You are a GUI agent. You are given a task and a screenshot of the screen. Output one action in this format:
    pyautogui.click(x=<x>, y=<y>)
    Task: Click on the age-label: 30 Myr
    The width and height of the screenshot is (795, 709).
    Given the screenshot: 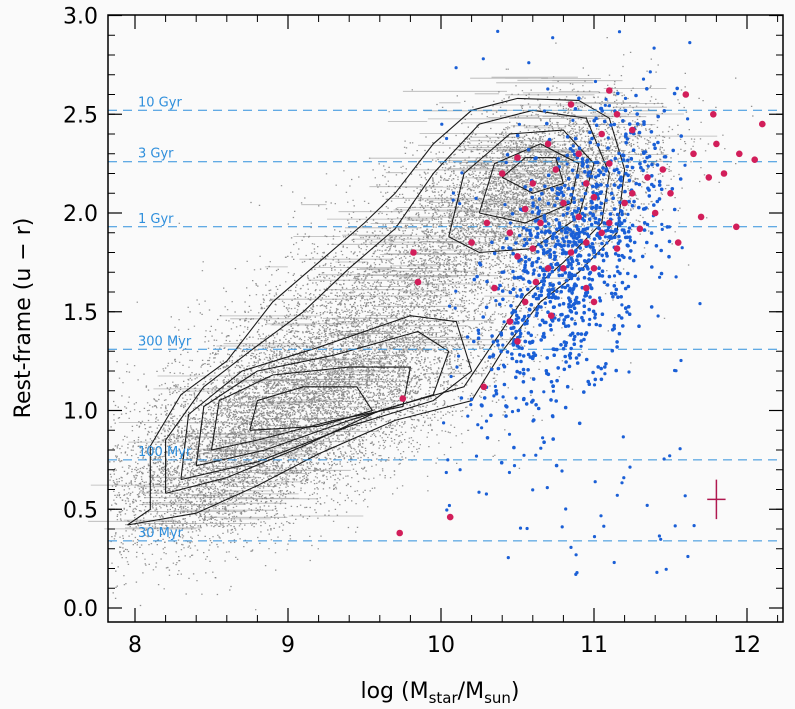 What is the action you would take?
    pyautogui.click(x=161, y=533)
    